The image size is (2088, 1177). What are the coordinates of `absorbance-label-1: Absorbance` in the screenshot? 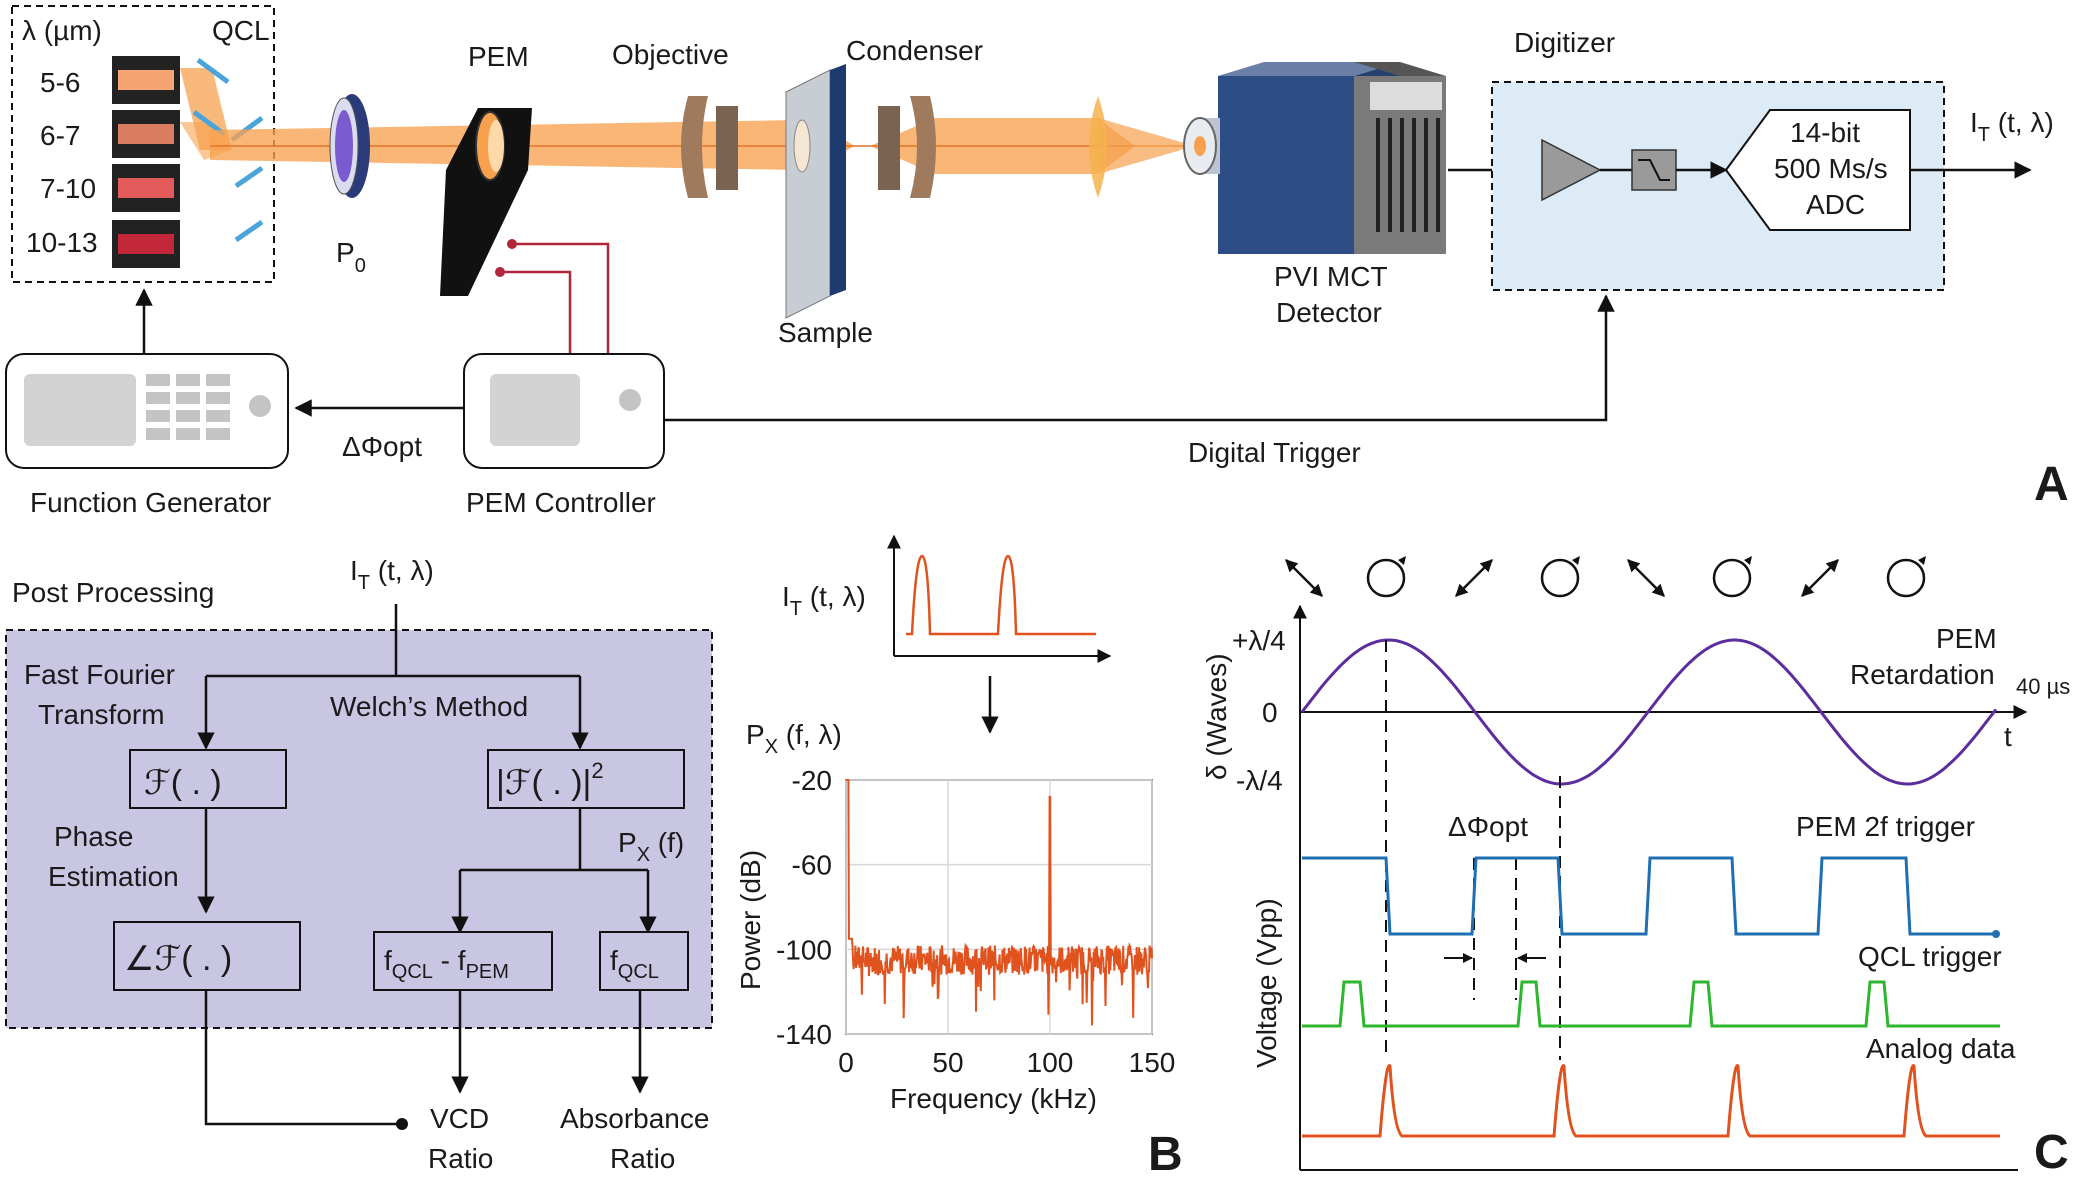 It's located at (634, 1118).